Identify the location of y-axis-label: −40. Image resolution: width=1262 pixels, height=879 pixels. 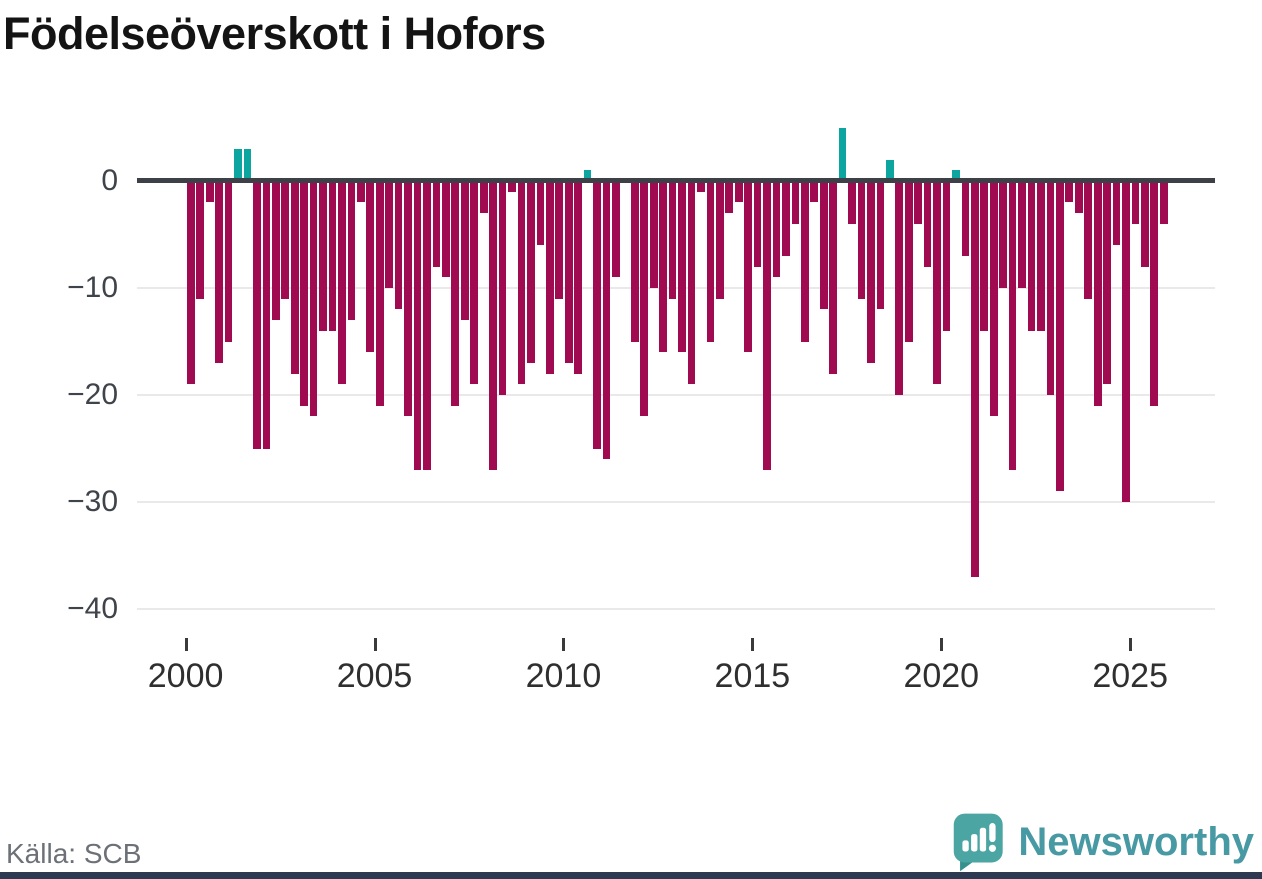
(92, 608).